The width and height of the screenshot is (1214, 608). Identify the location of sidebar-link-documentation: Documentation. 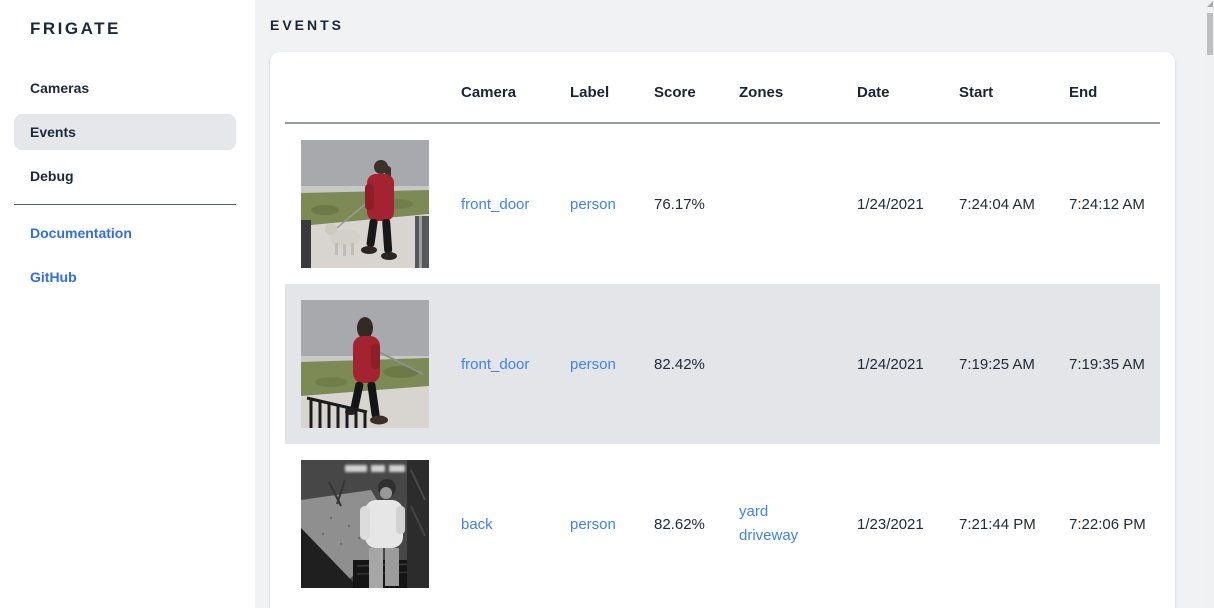
(81, 233).